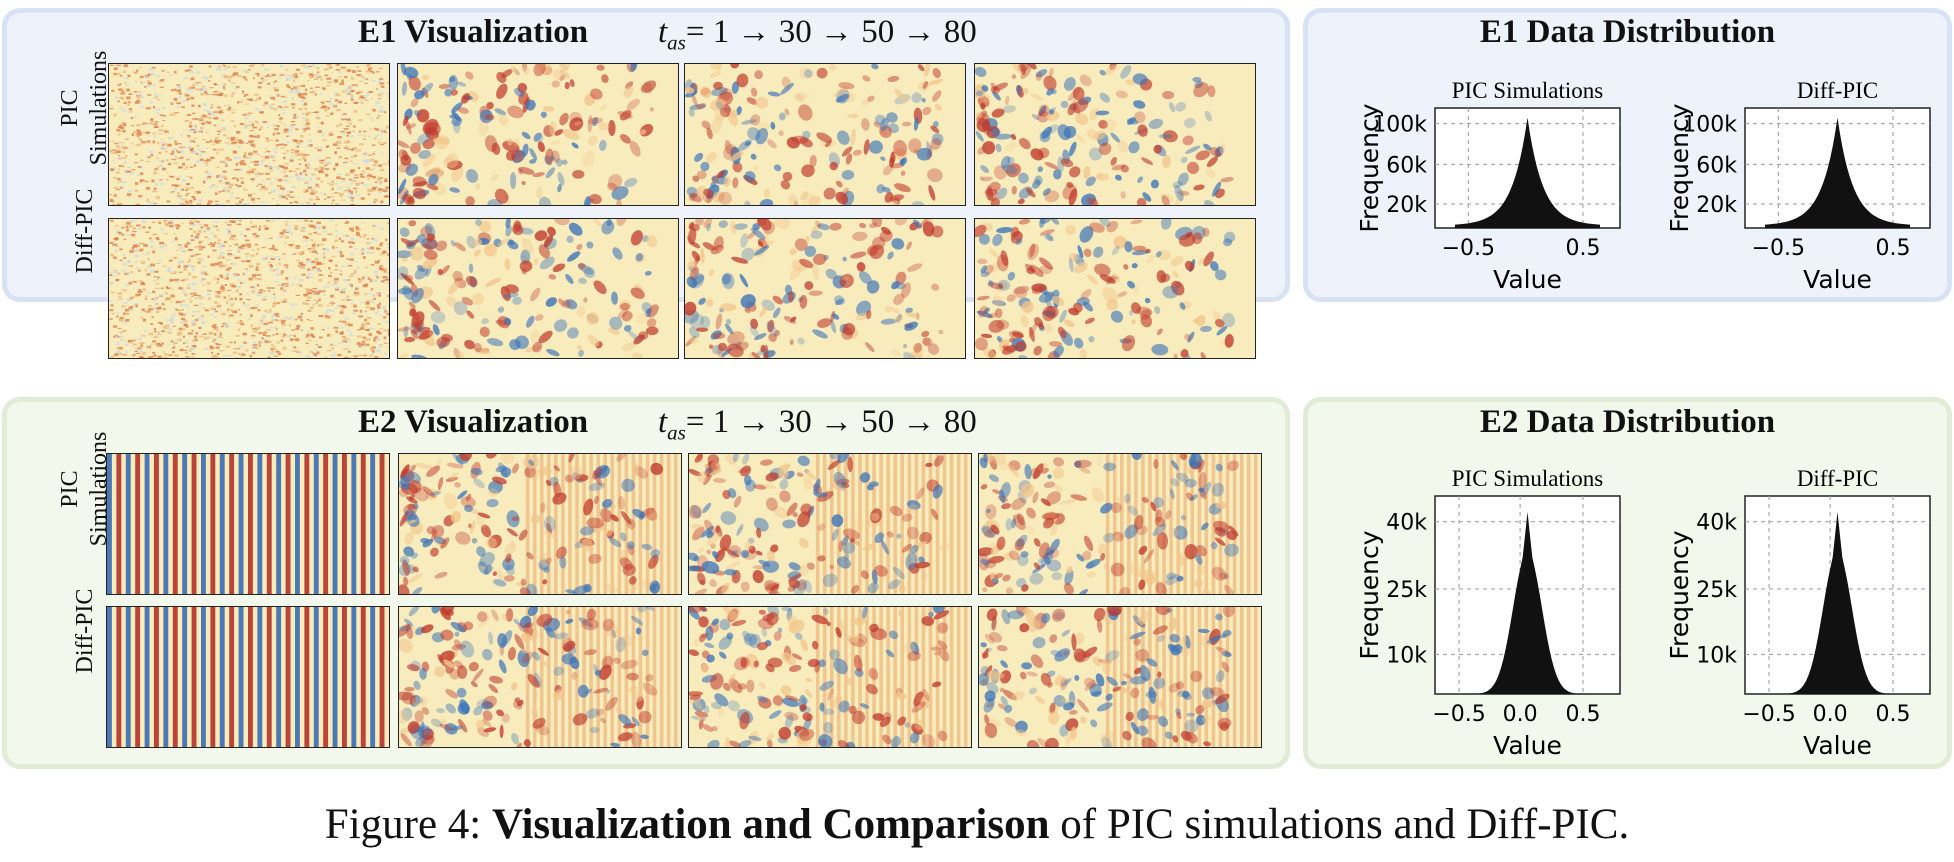 This screenshot has height=862, width=1954. I want to click on e1-visualization-title: E1 Visualization, so click(473, 32).